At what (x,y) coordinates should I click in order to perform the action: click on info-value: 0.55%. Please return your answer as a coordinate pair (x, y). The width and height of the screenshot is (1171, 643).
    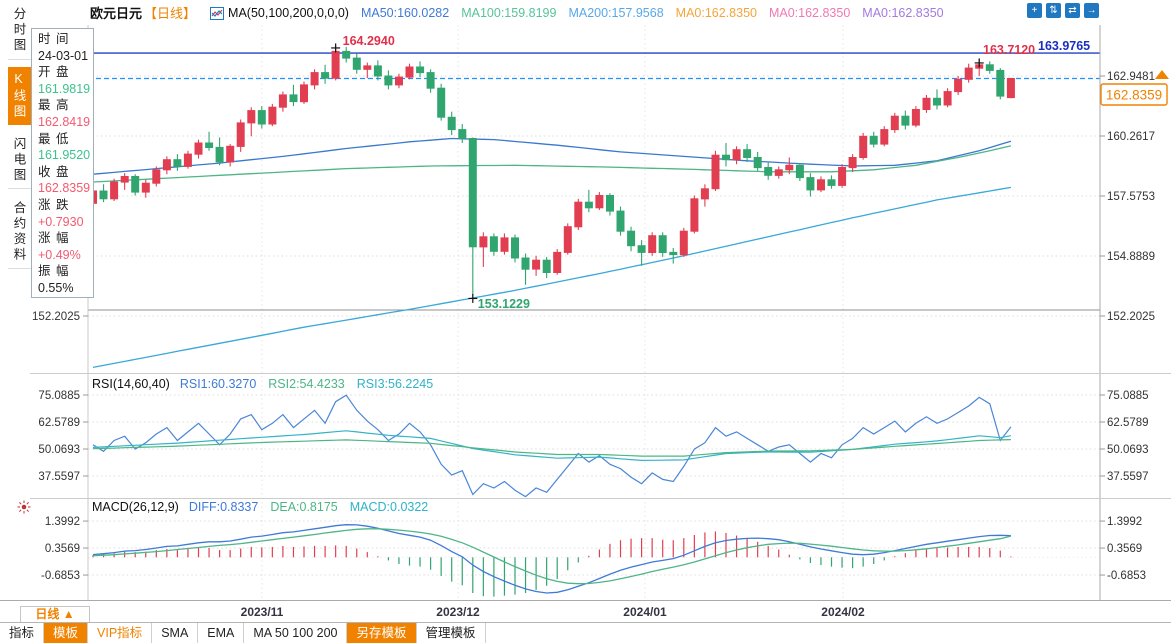
    Looking at the image, I should click on (56, 287).